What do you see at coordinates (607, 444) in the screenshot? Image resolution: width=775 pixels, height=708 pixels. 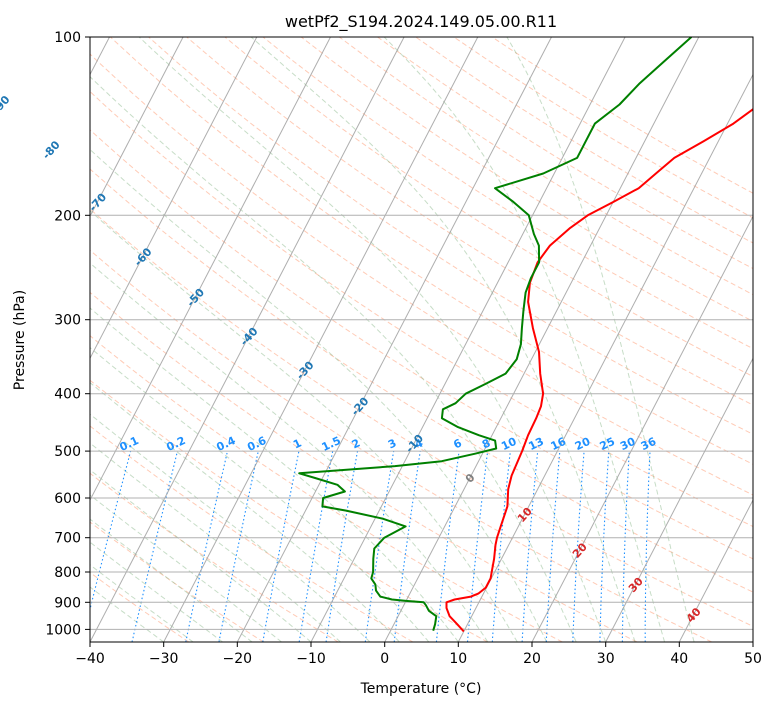 I see `mixing-ratio-label: 25` at bounding box center [607, 444].